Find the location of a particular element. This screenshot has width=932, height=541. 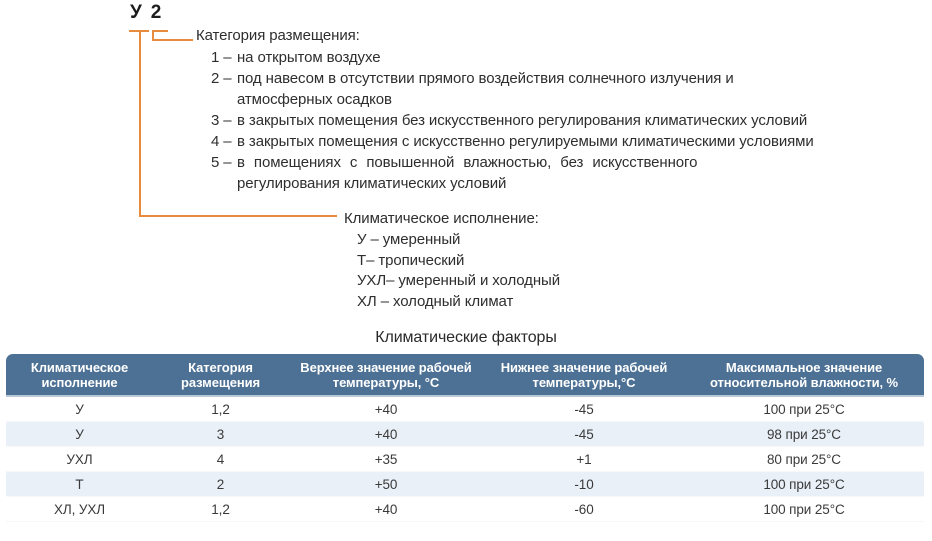

category-section-label: Категория размещения: is located at coordinates (278, 35).